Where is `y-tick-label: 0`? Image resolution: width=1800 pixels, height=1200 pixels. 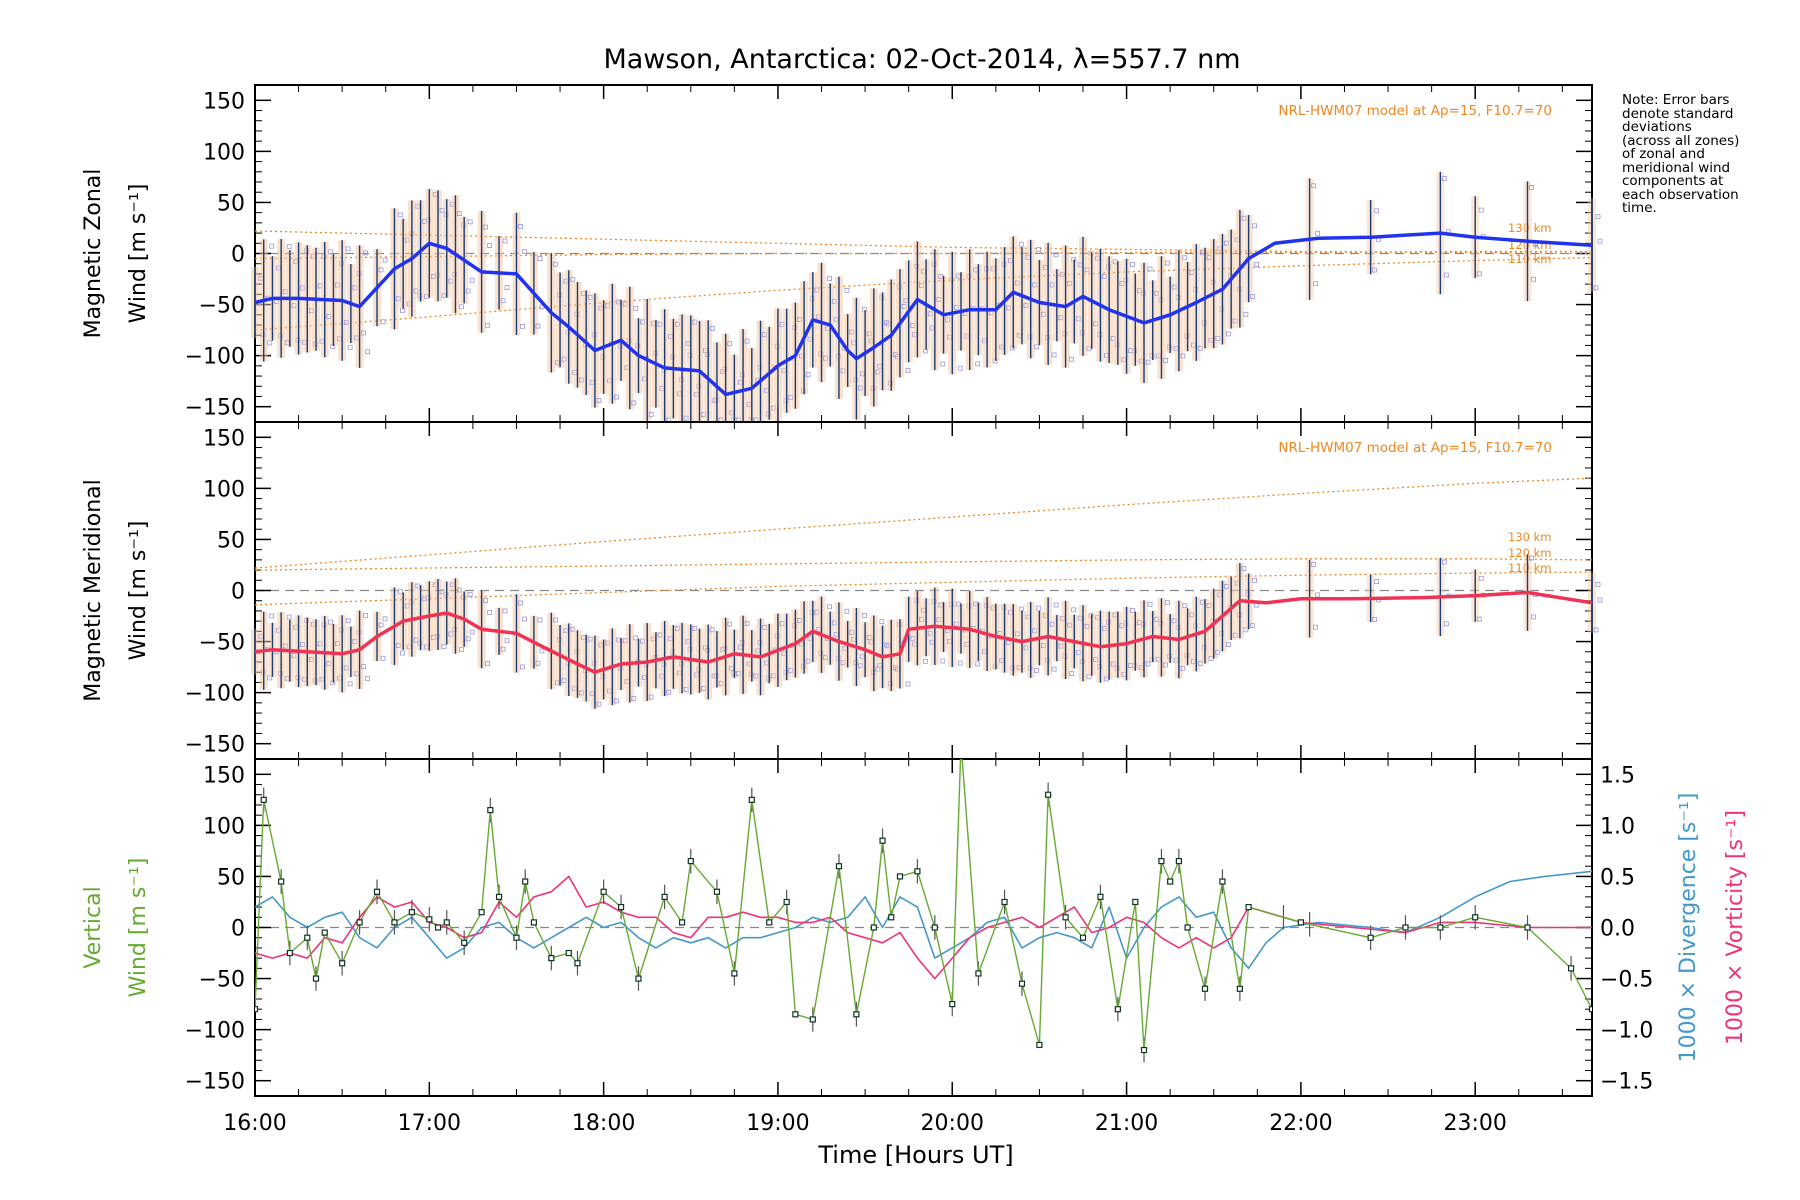 y-tick-label: 0 is located at coordinates (238, 255).